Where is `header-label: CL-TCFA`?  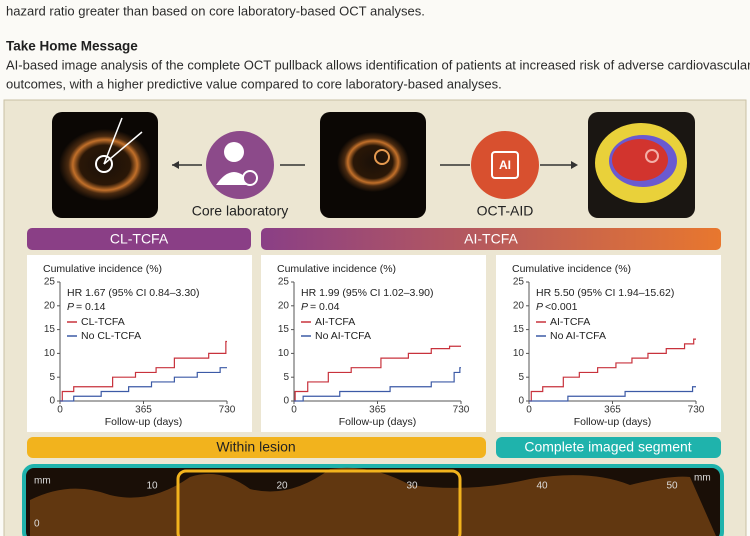 header-label: CL-TCFA is located at coordinates (139, 239).